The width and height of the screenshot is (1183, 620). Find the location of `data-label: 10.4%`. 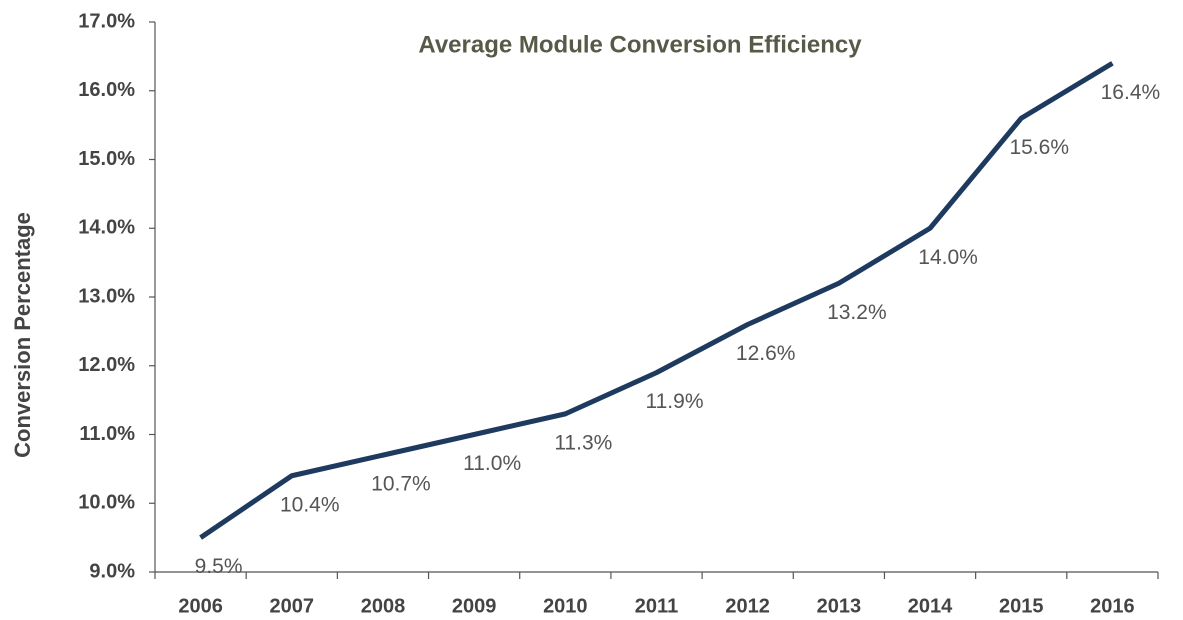

data-label: 10.4% is located at coordinates (310, 504).